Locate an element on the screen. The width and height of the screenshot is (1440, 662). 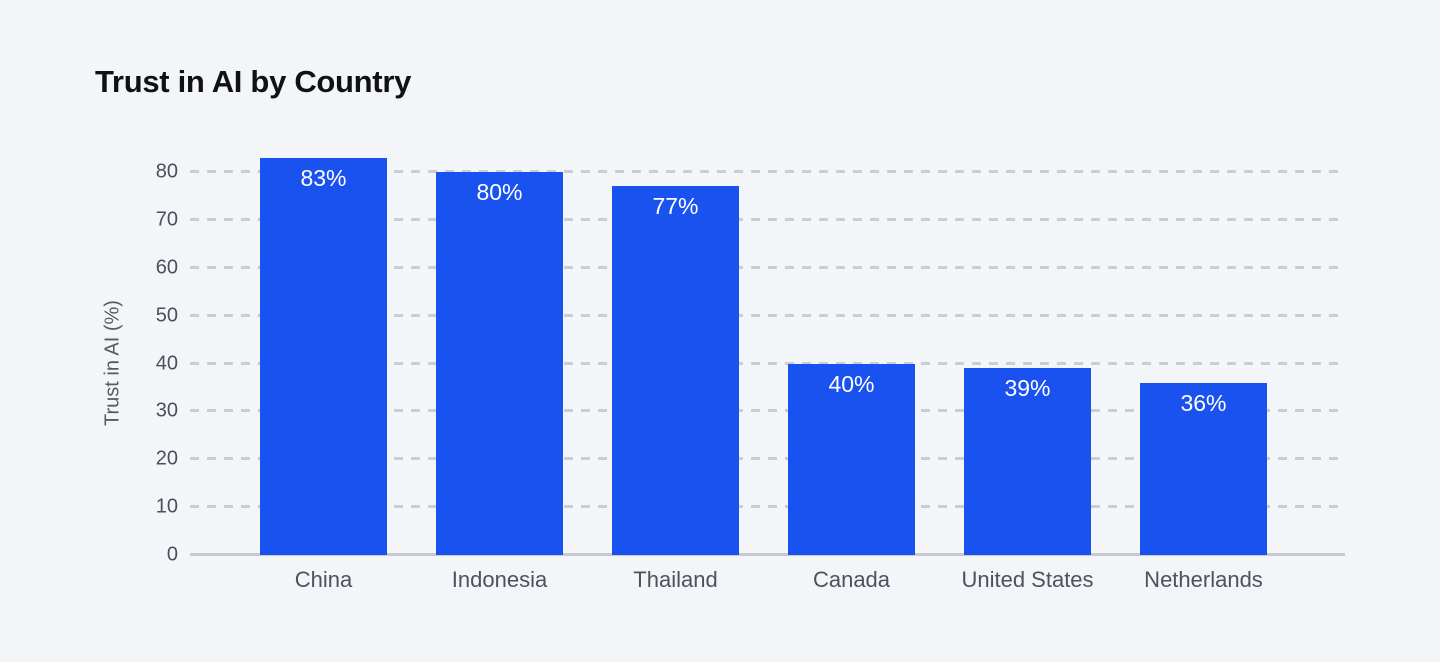
x-tick-label-canada: Canada is located at coordinates (851, 579).